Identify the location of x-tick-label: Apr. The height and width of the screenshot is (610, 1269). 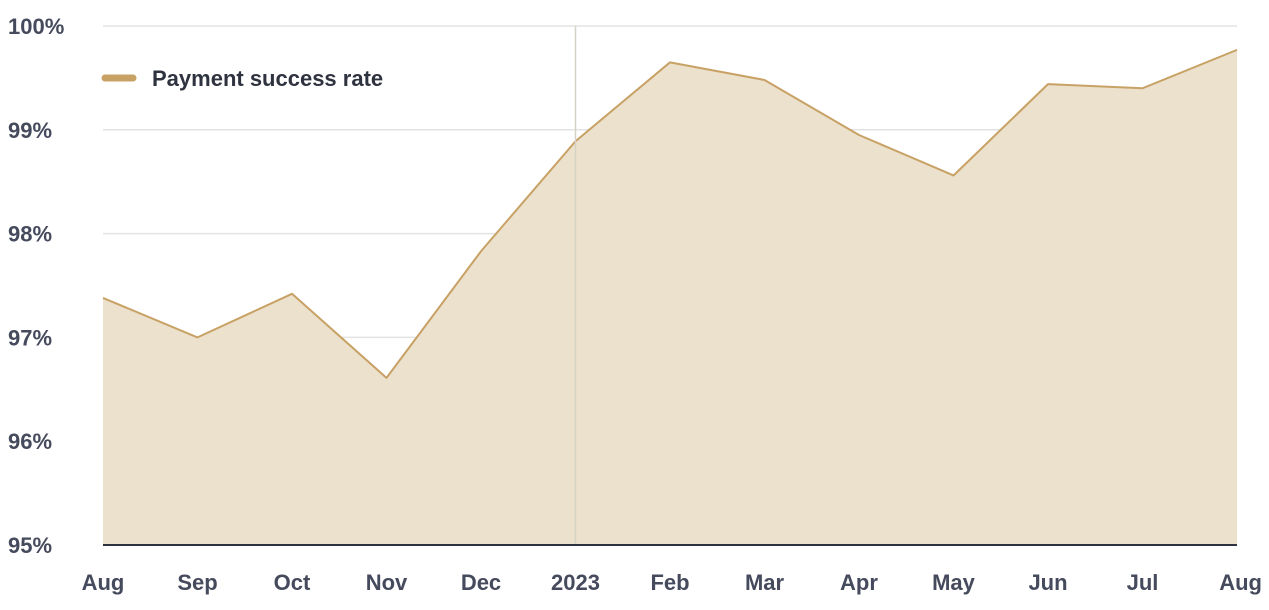
(859, 582).